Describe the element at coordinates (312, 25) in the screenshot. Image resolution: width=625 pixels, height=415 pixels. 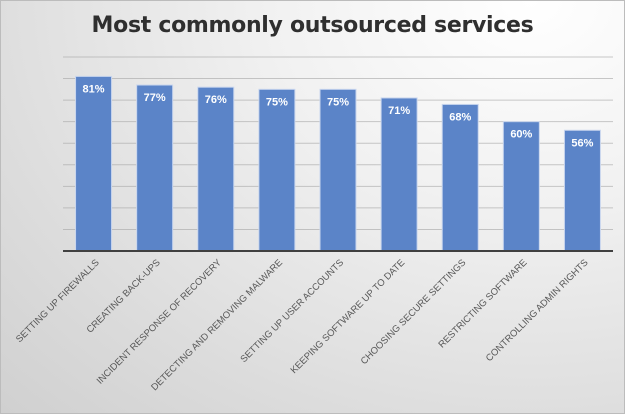
I see `chart-title: Most commonly outsourced services` at that location.